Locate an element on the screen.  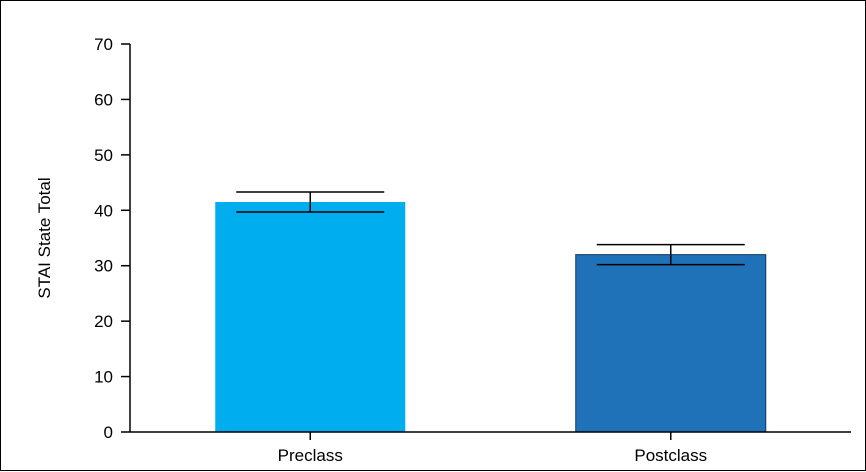
y-tick-label: 20 is located at coordinates (103, 321).